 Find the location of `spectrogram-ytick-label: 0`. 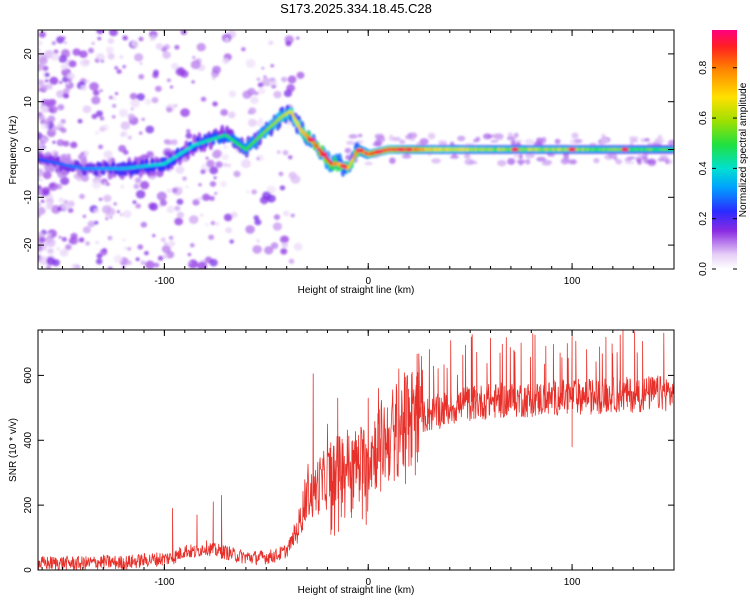

spectrogram-ytick-label: 0 is located at coordinates (28, 149).